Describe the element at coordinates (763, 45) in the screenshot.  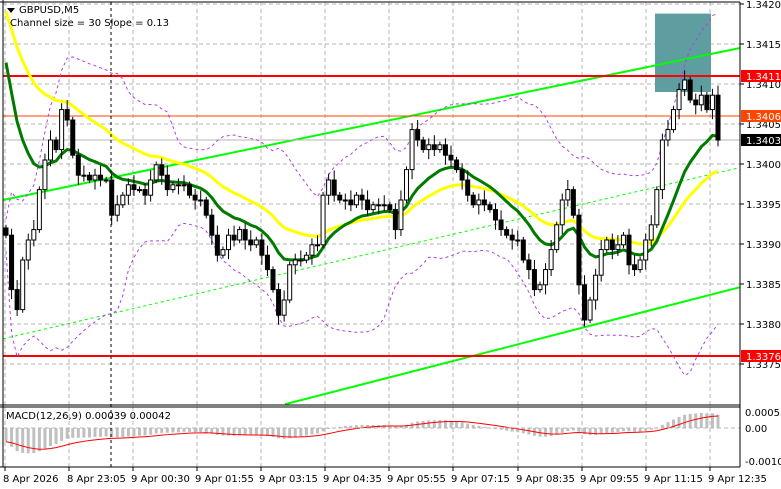
I see `price-axis-label: 1.3415` at that location.